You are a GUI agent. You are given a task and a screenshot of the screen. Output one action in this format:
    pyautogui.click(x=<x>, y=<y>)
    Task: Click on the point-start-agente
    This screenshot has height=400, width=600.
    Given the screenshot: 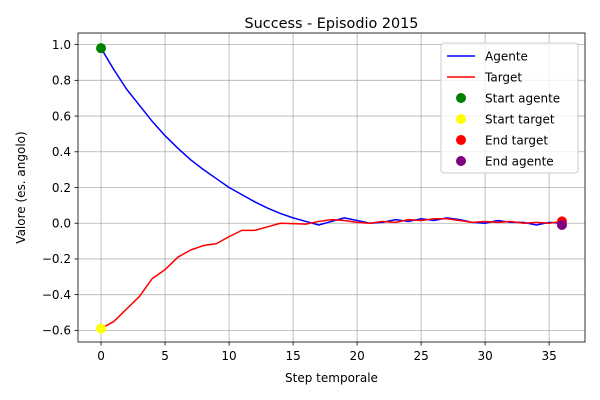 What is the action you would take?
    pyautogui.click(x=101, y=48)
    